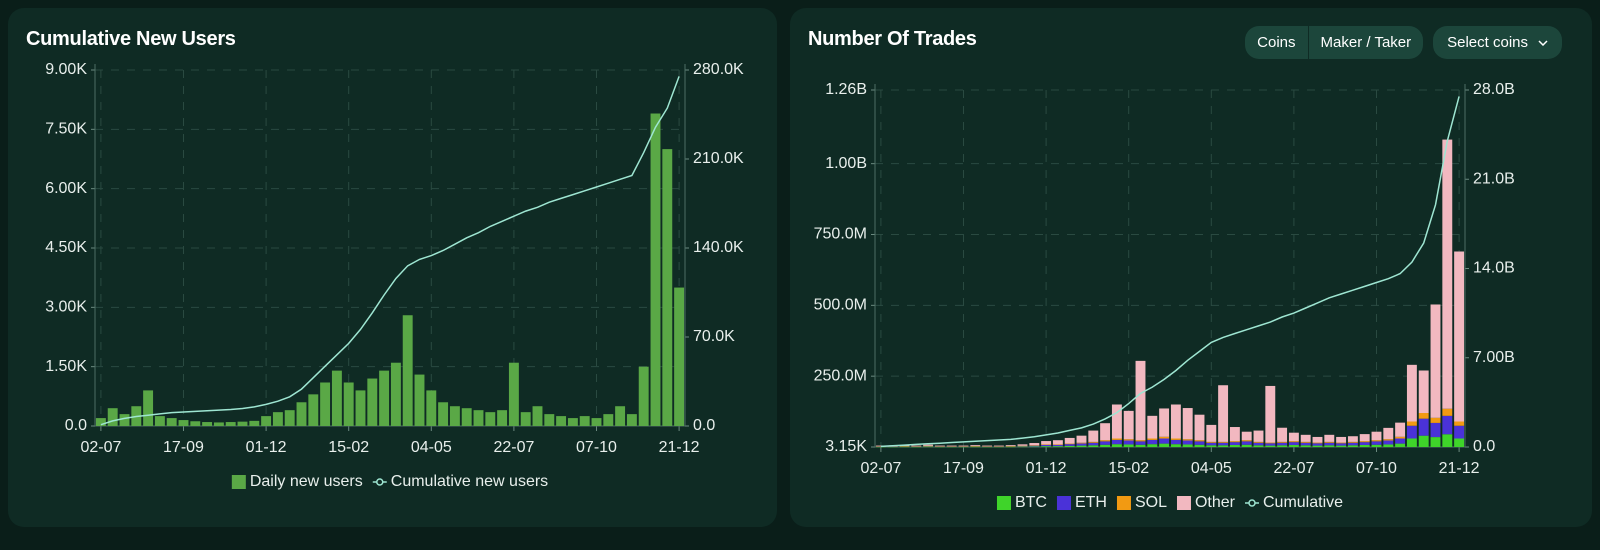 The image size is (1600, 550). What do you see at coordinates (66, 366) in the screenshot?
I see `y-tick-label: 1.50K` at bounding box center [66, 366].